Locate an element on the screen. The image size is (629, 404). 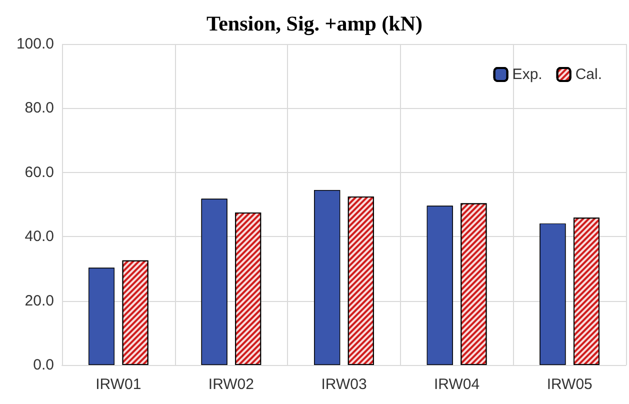
x-tick-label: IRW02 is located at coordinates (231, 384).